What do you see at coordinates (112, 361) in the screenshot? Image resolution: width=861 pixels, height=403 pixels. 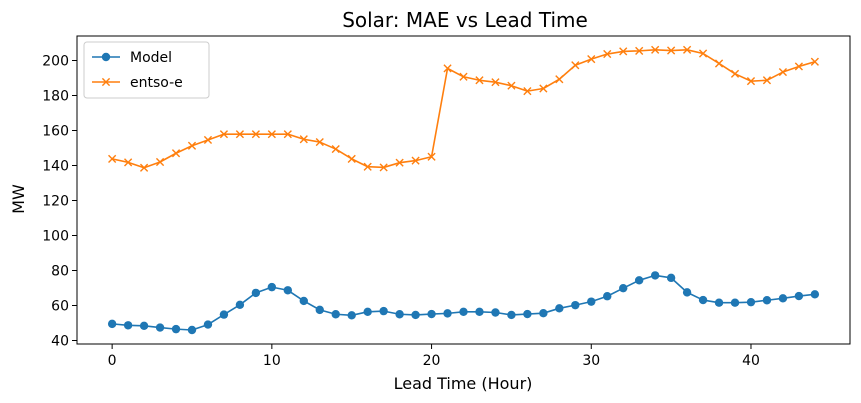 I see `x-tick-label: 0` at bounding box center [112, 361].